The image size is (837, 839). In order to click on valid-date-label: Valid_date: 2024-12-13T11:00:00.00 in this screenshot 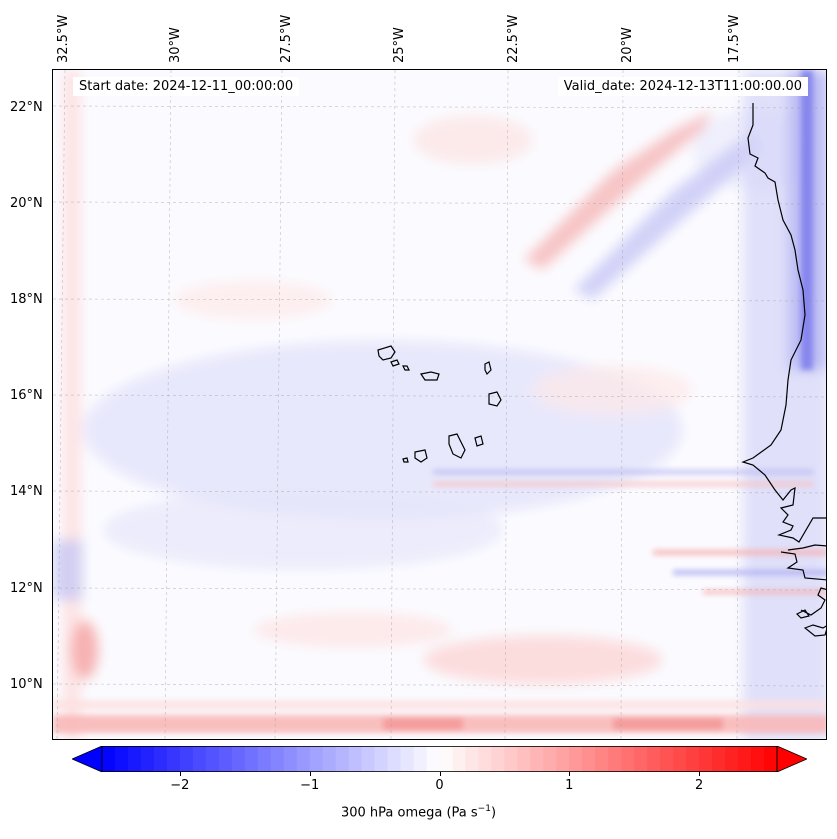, I will do `click(682, 86)`.